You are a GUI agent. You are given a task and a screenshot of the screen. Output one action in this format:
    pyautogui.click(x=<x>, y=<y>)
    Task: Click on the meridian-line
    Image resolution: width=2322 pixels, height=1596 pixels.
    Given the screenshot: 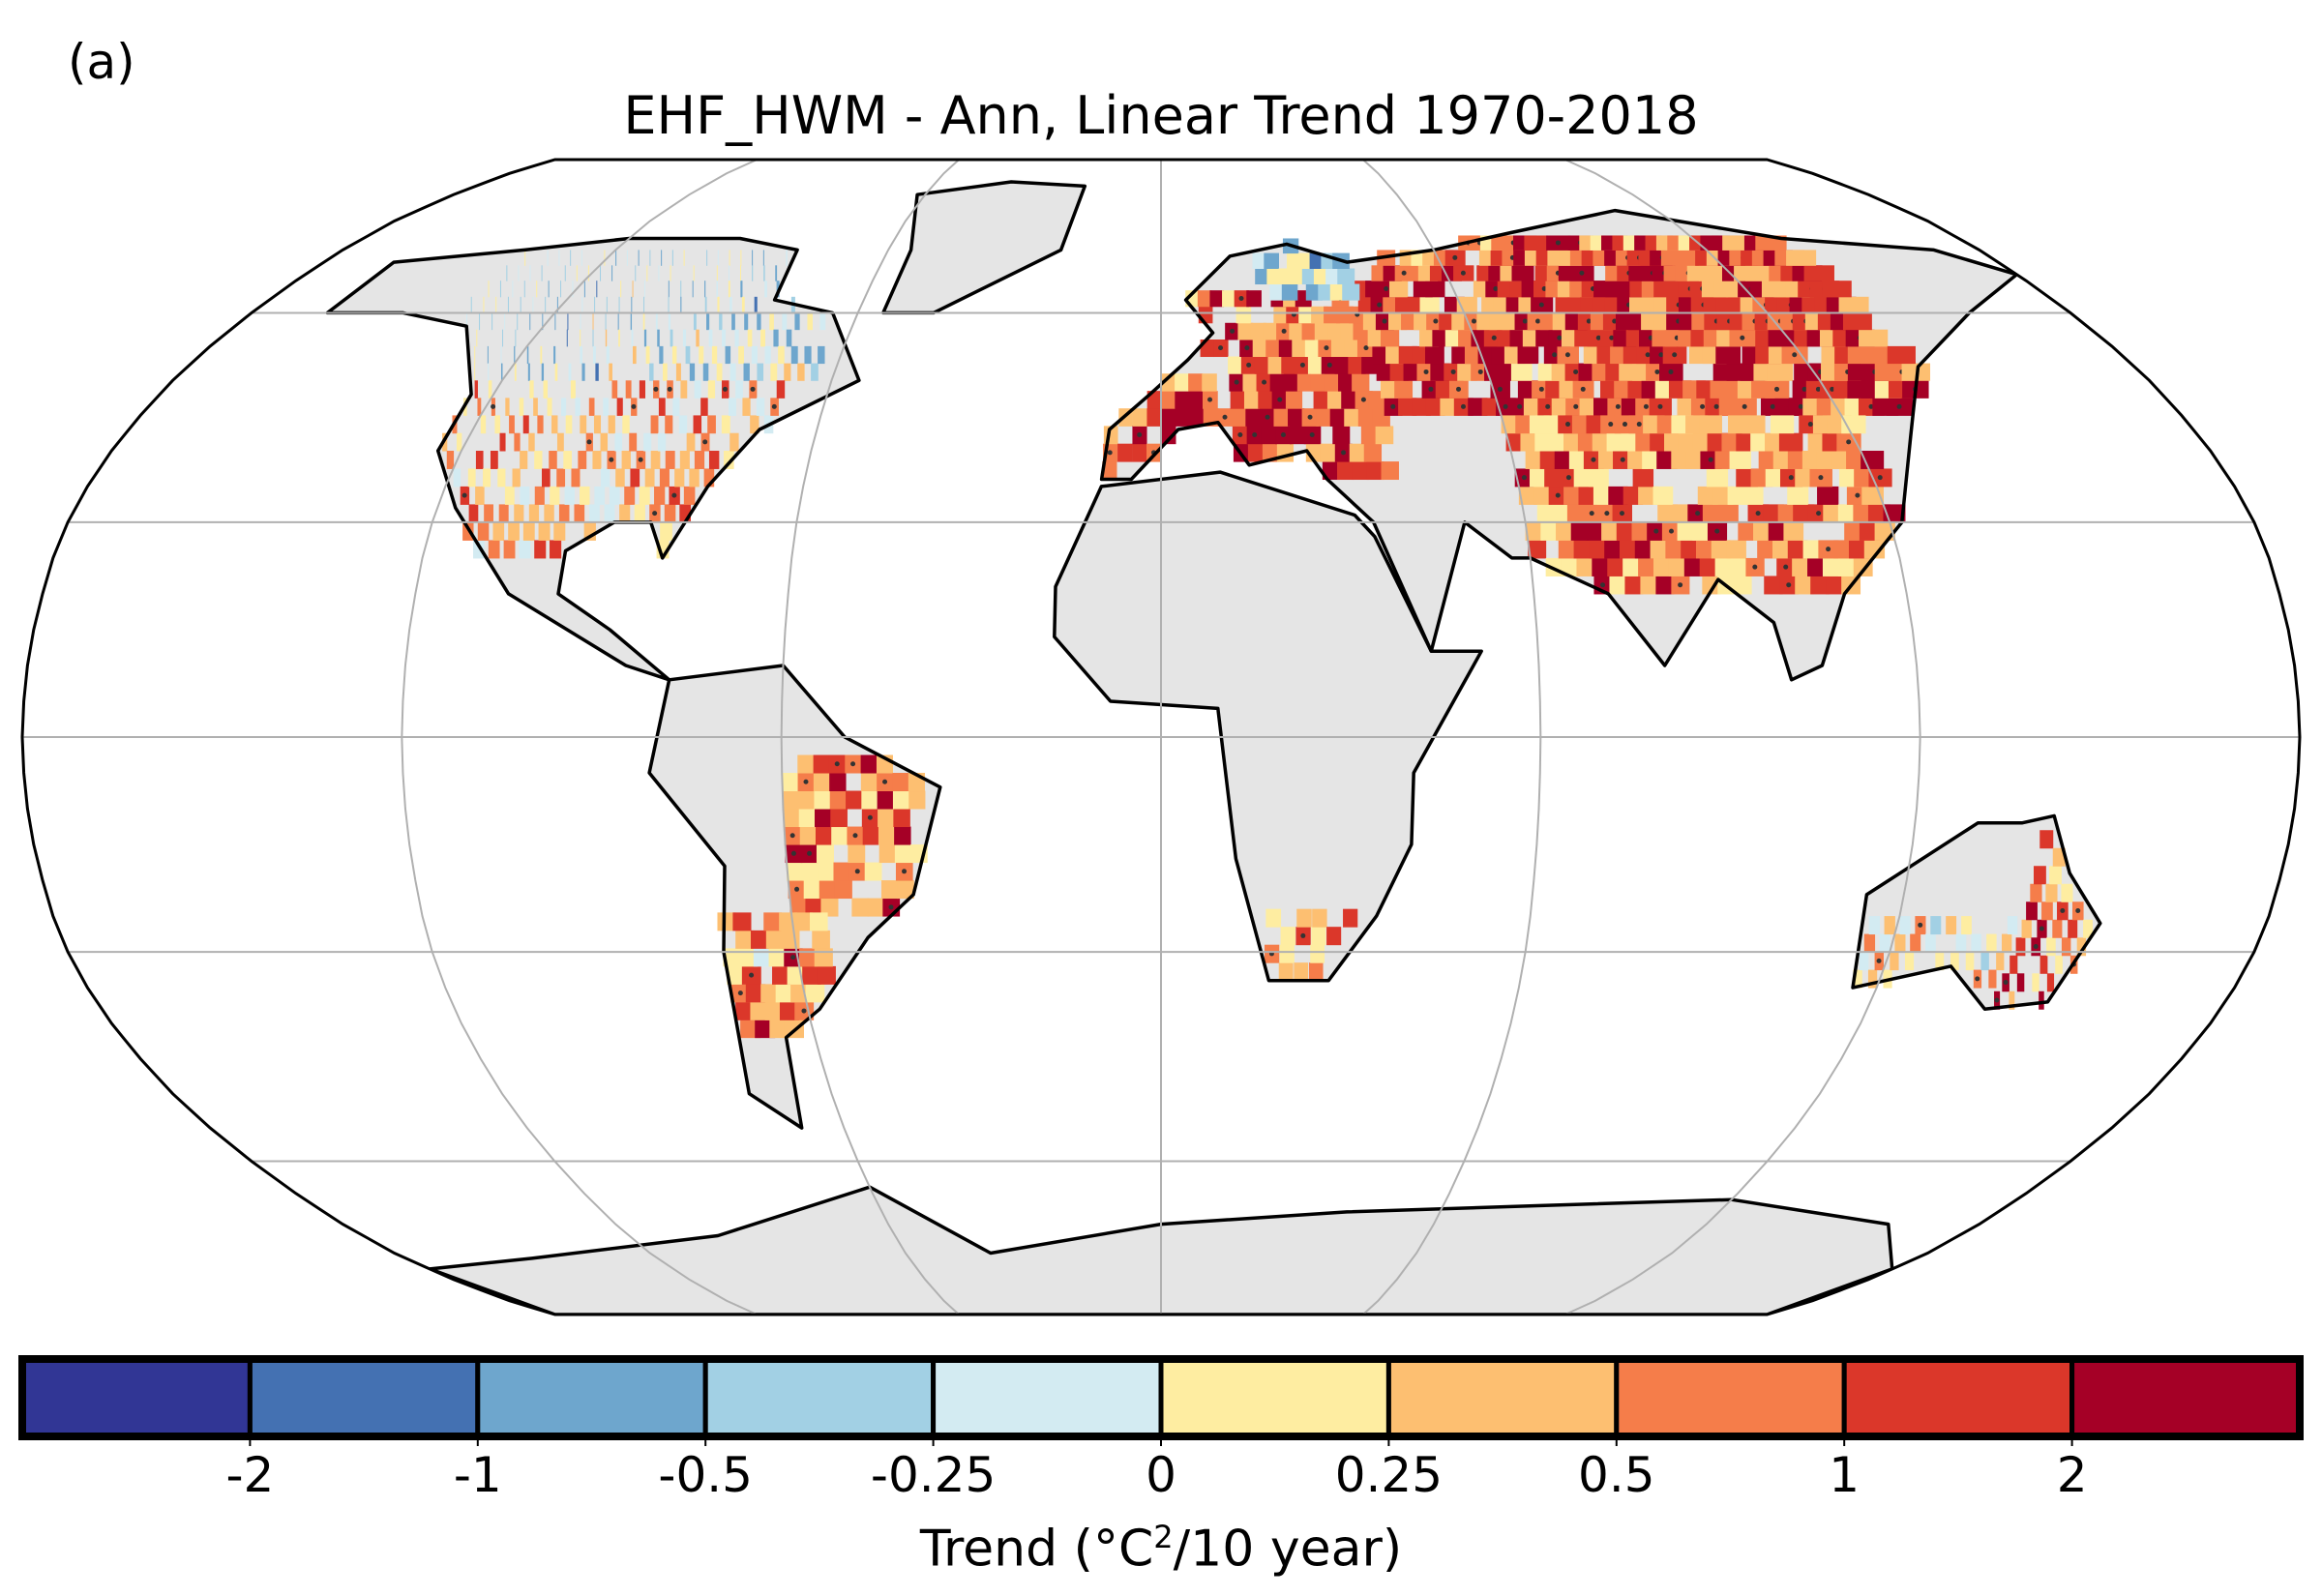 What is the action you would take?
    pyautogui.click(x=579, y=737)
    